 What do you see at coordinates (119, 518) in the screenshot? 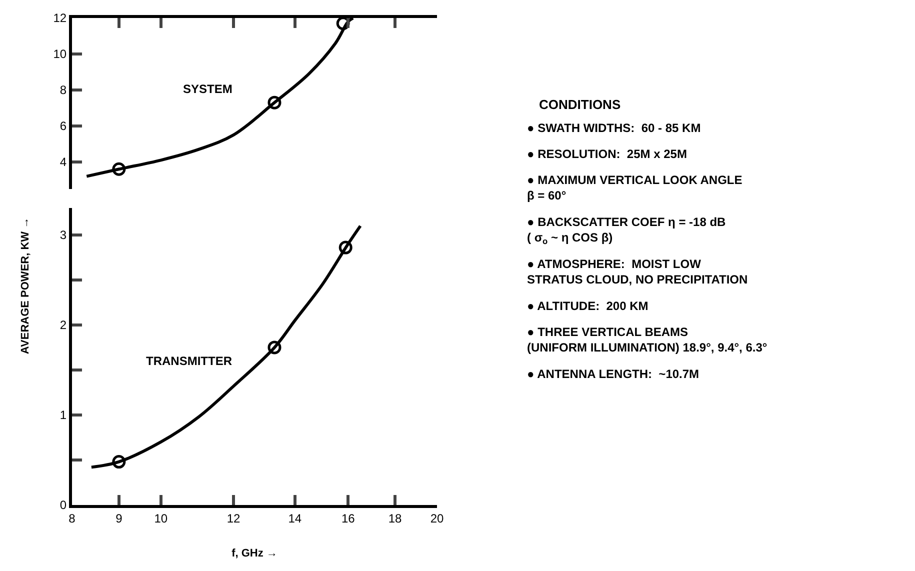
I see `x-tick-label: 9` at bounding box center [119, 518].